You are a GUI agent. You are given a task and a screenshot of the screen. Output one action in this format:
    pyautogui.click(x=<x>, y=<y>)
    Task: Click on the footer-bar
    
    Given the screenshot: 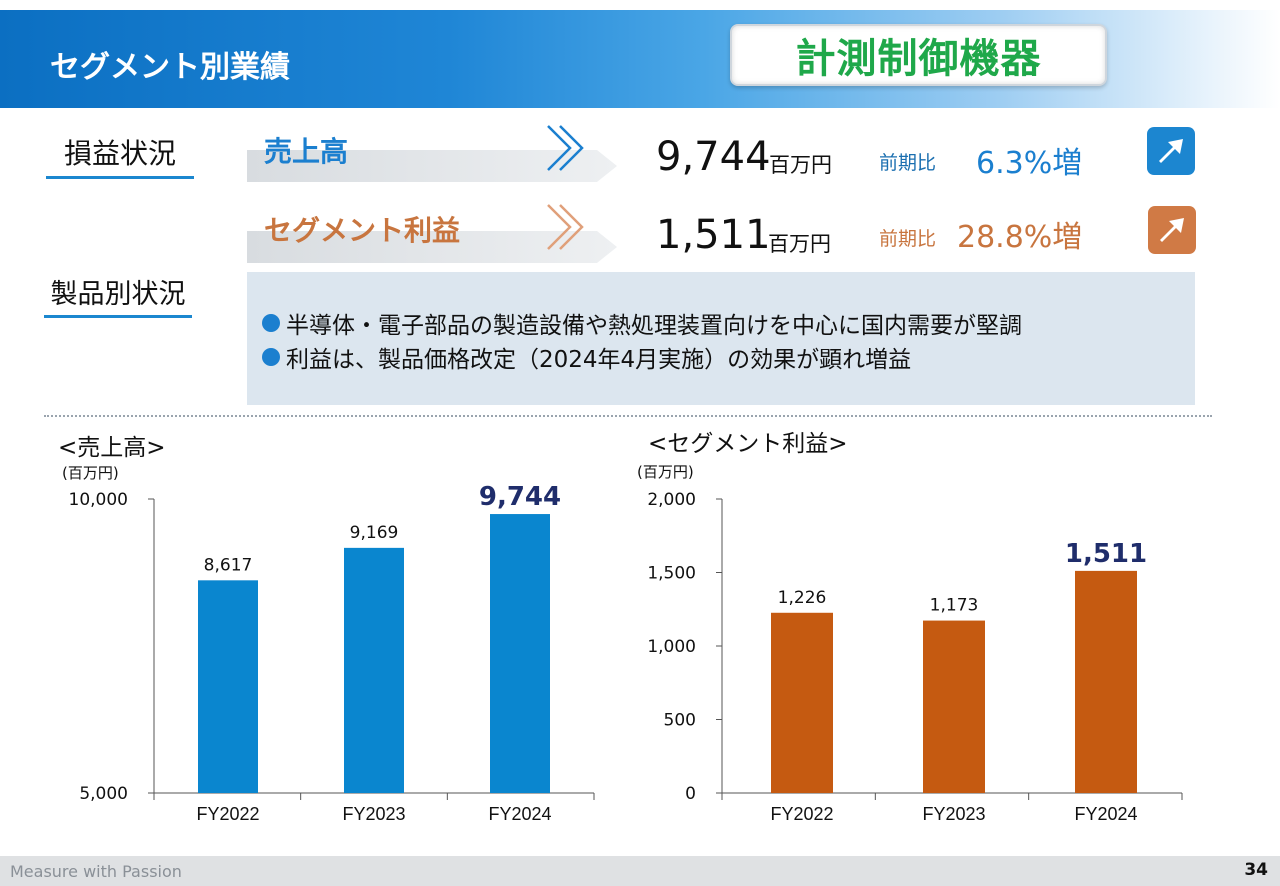 What is the action you would take?
    pyautogui.click(x=640, y=871)
    